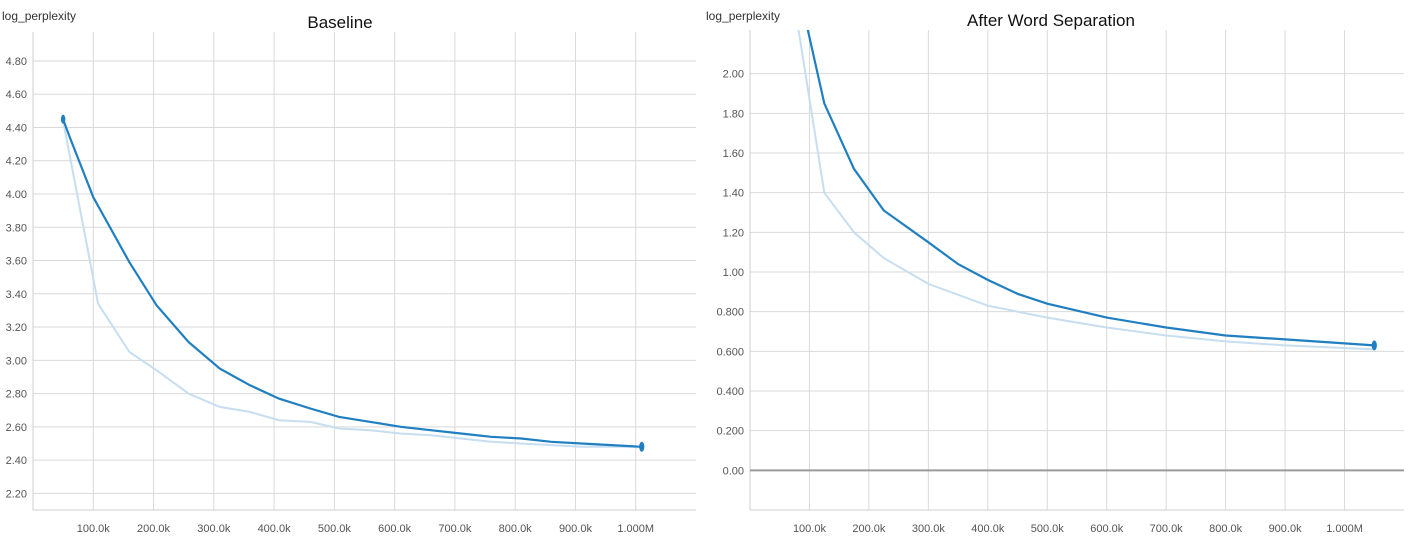  What do you see at coordinates (733, 75) in the screenshot?
I see `y-tick-label: 2.00` at bounding box center [733, 75].